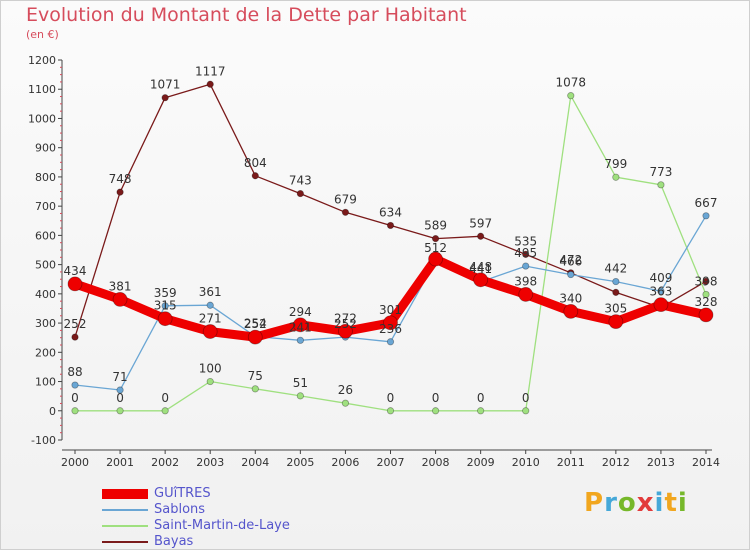 Image resolution: width=750 pixels, height=550 pixels. Describe the element at coordinates (255, 163) in the screenshot. I see `data-label: 804` at that location.